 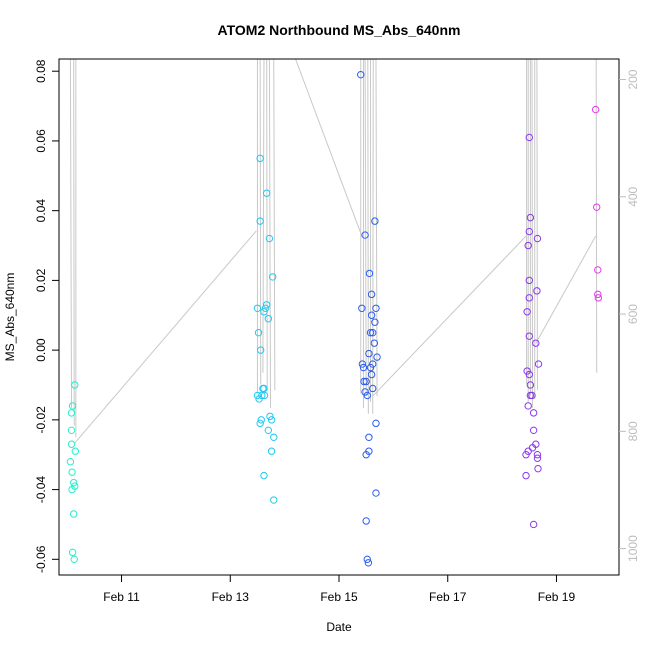 I want to click on x-tick-label-1: Feb 13, so click(x=231, y=597).